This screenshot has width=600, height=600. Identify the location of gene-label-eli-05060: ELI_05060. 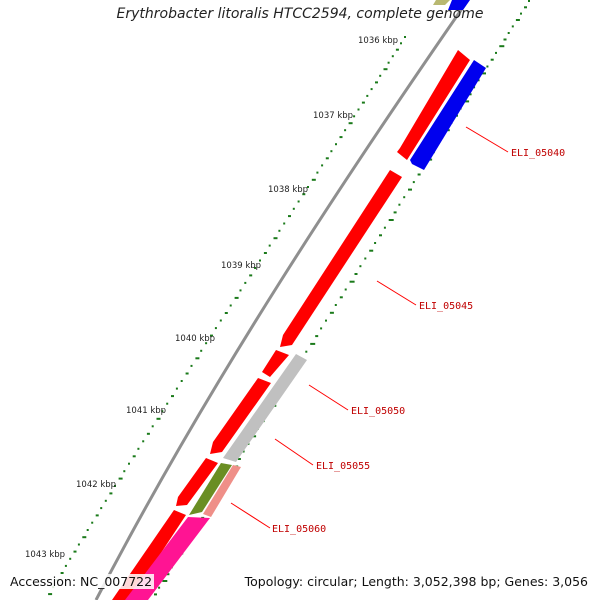
(299, 529).